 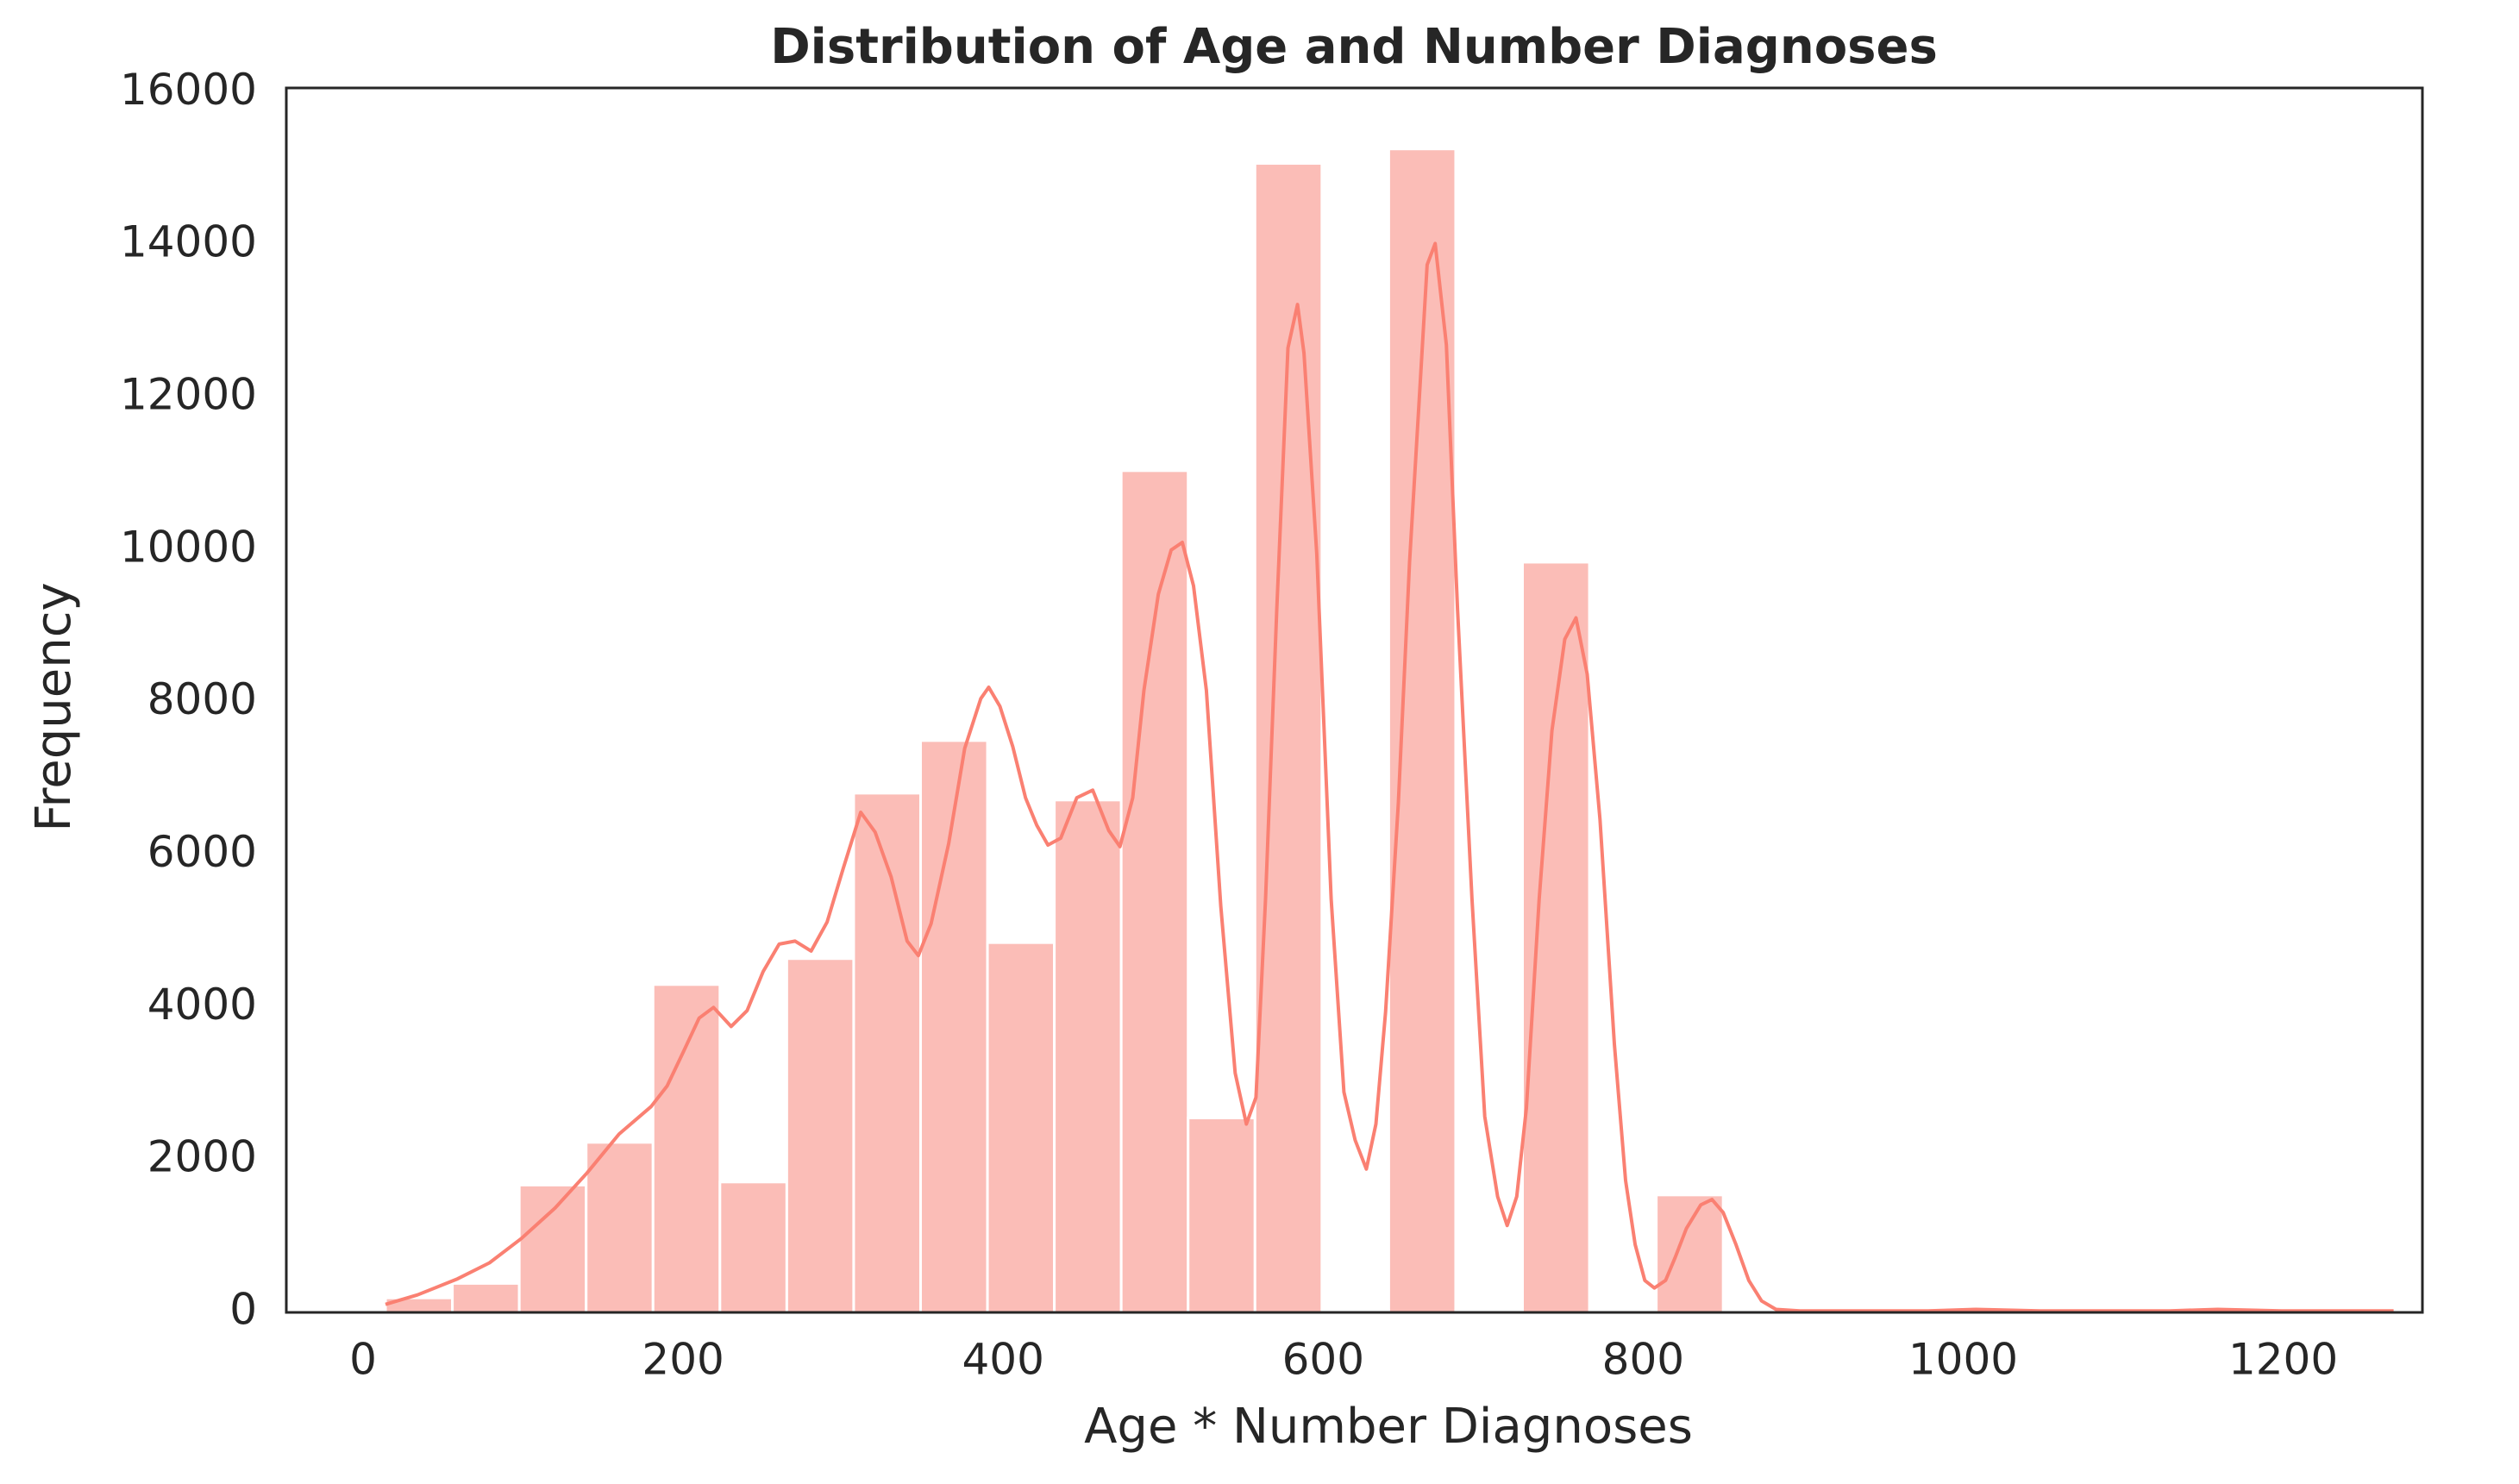 I want to click on y-tick-label: 4000, so click(x=202, y=1005).